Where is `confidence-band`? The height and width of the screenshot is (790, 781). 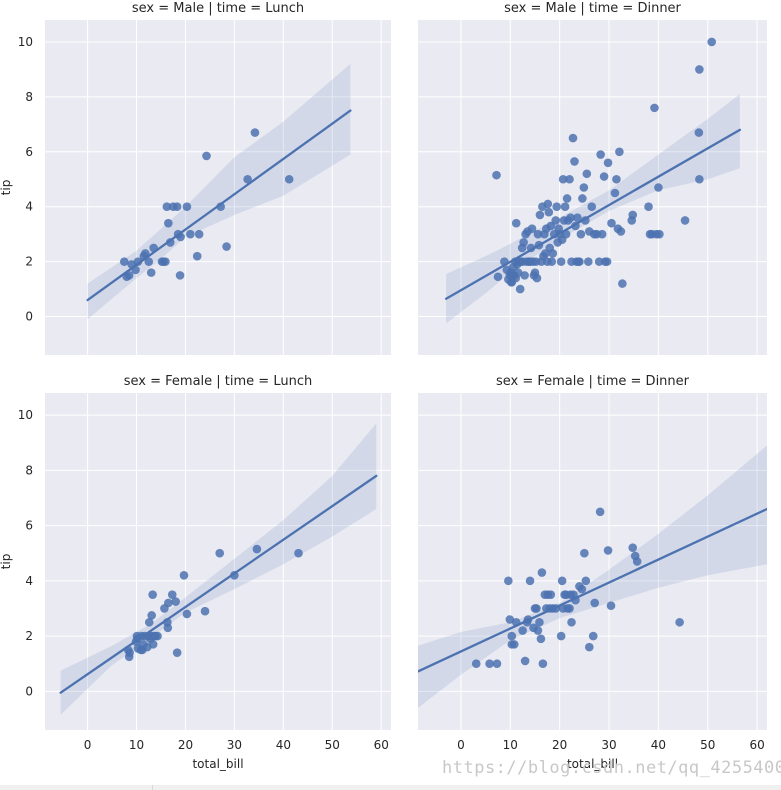
confidence-band is located at coordinates (219, 191).